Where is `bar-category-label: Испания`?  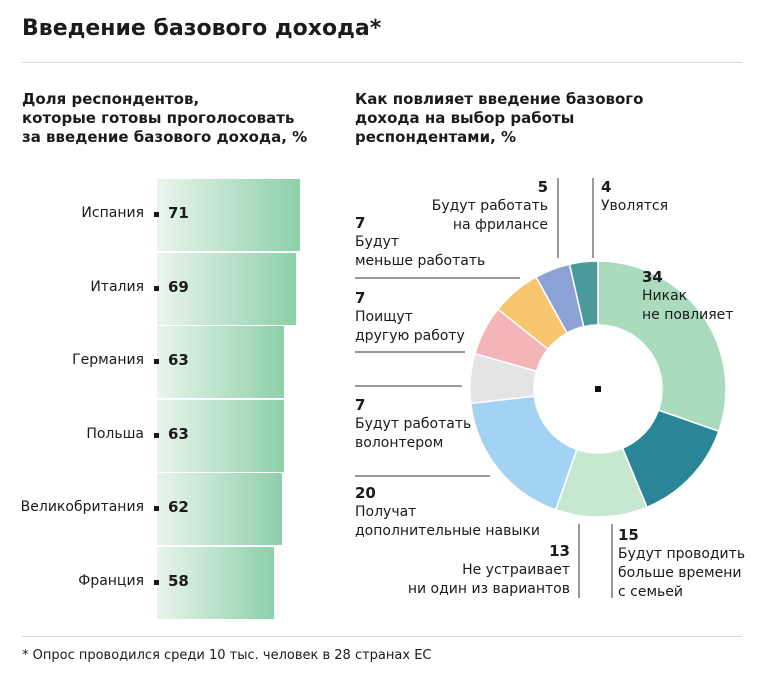 bar-category-label: Испания is located at coordinates (112, 213).